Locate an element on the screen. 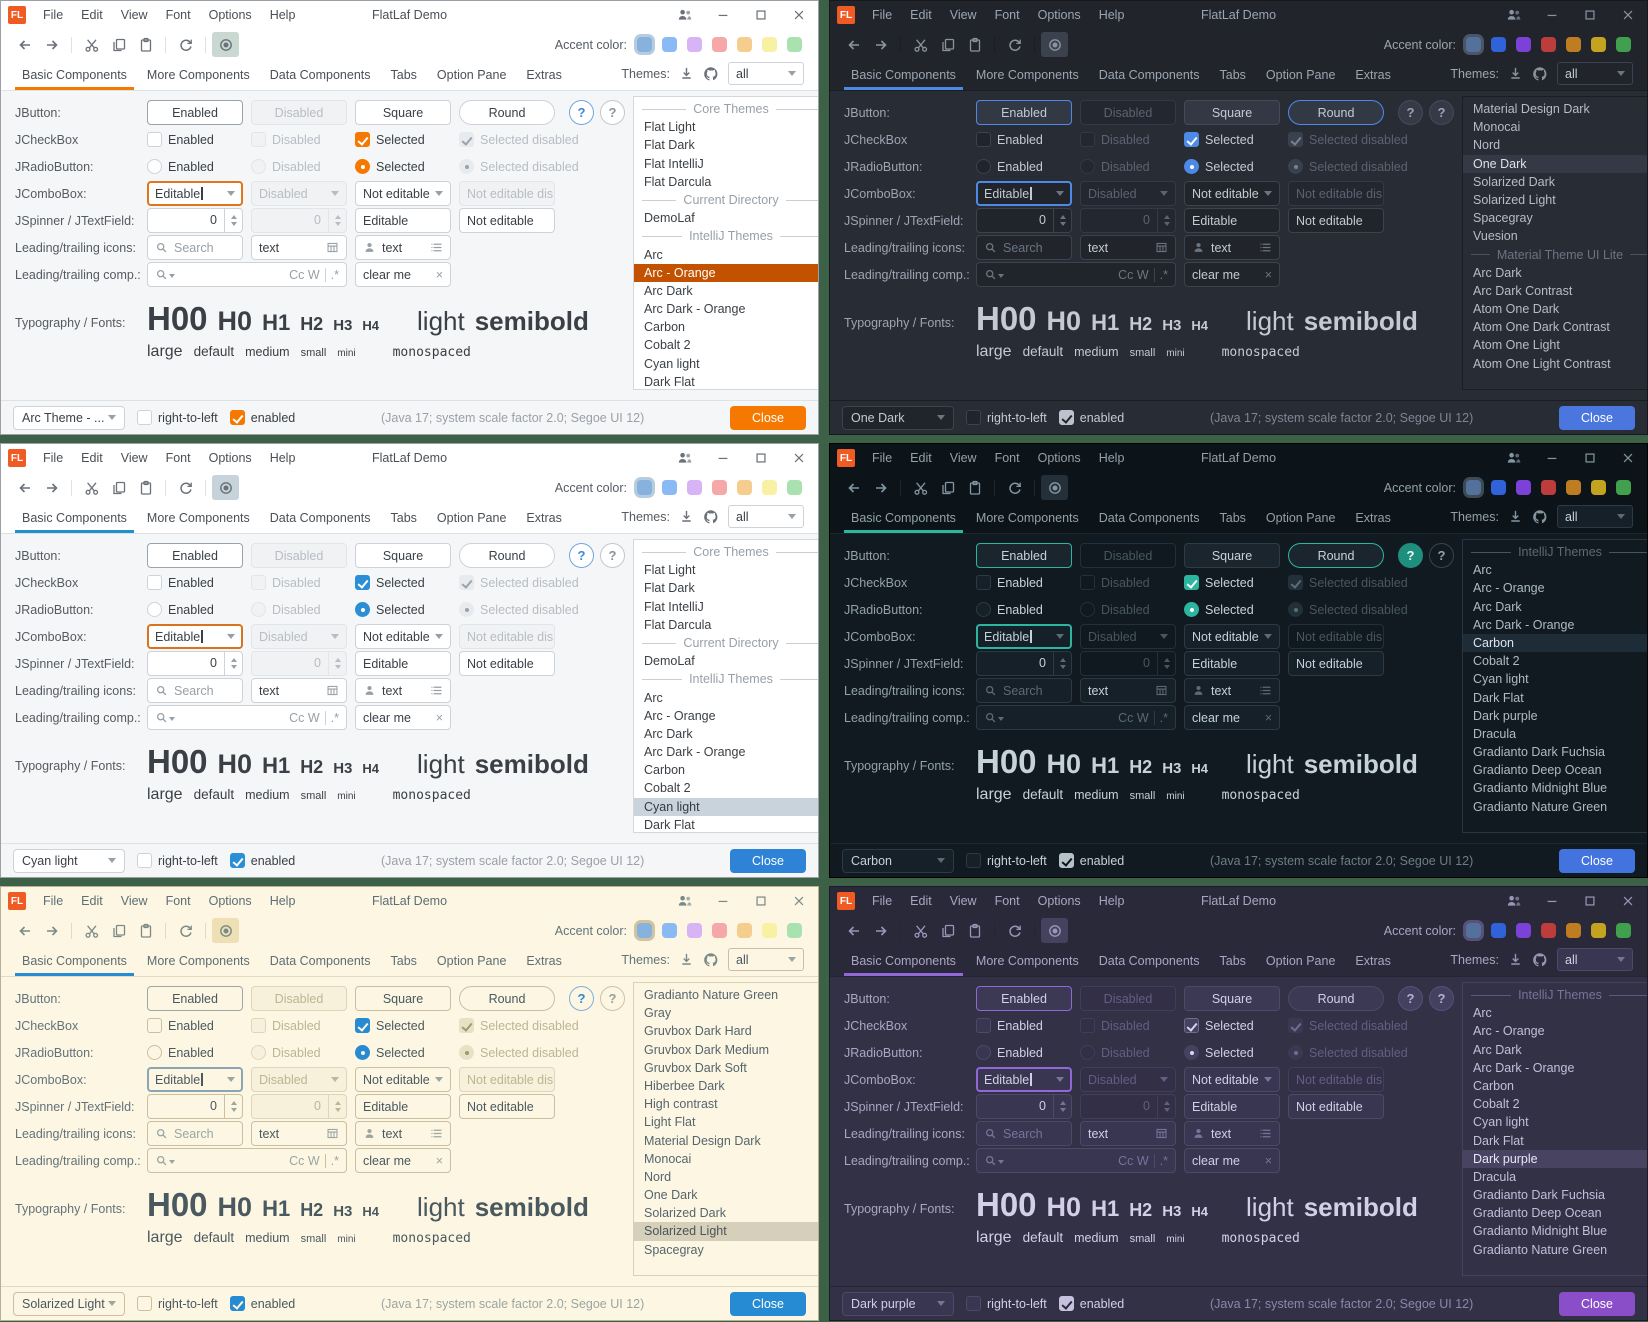  search-with-options-icon is located at coordinates (165, 717).